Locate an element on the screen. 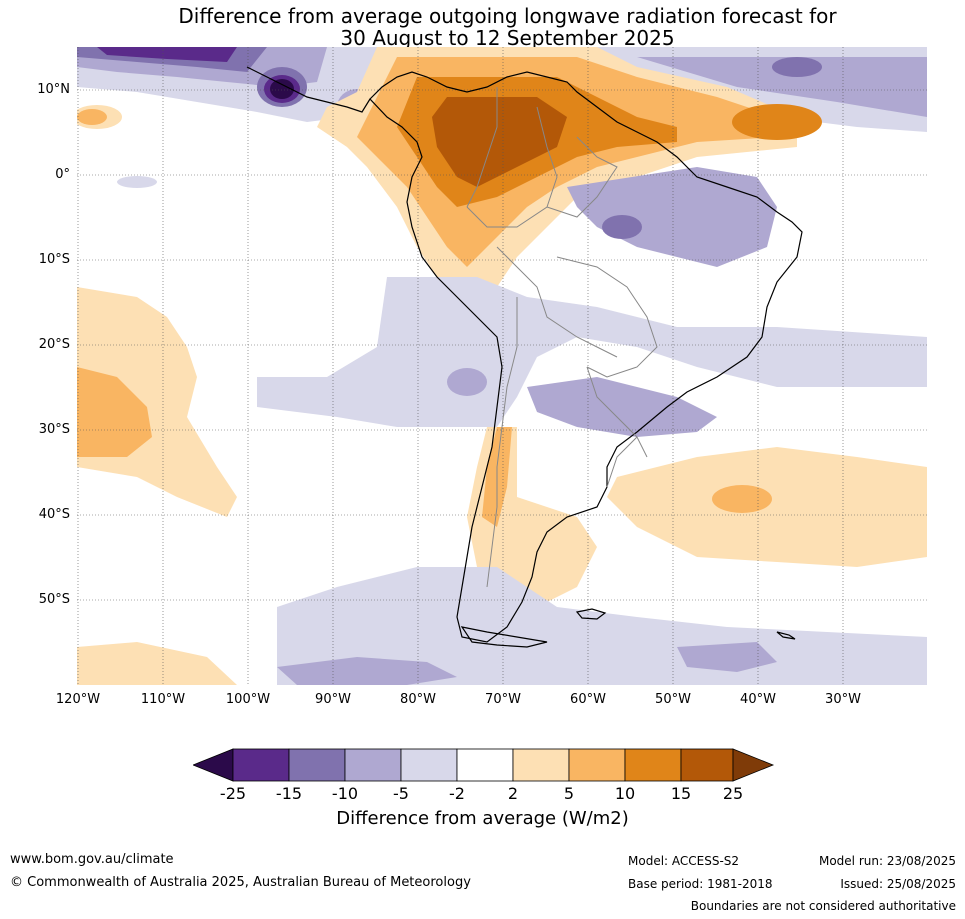  colorbar-arrow-high is located at coordinates (753, 765).